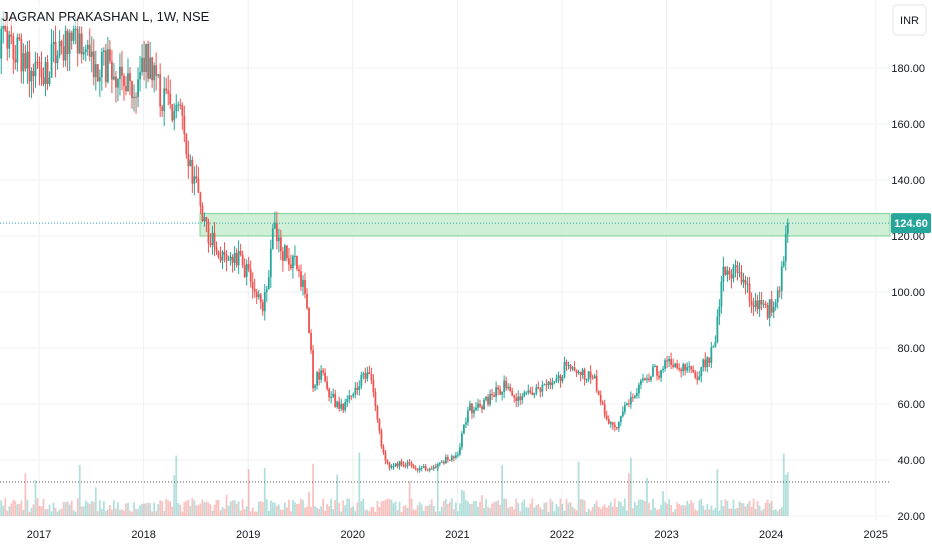 This screenshot has height=550, width=932. I want to click on currency-button-label: INR, so click(909, 21).